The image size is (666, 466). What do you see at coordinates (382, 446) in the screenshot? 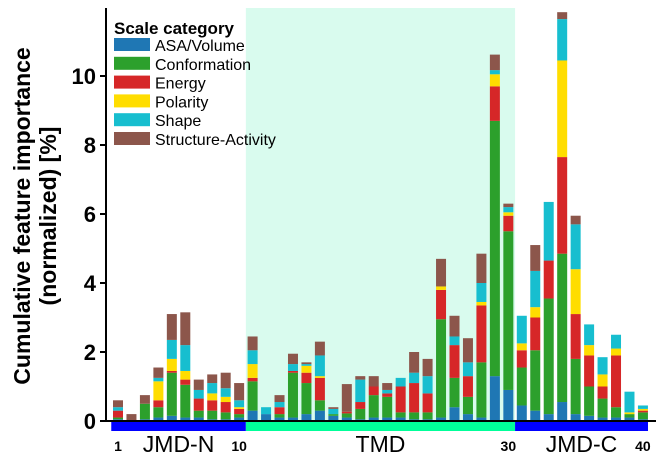
I see `x-axis-position-labels: 1 10 30 40` at bounding box center [382, 446].